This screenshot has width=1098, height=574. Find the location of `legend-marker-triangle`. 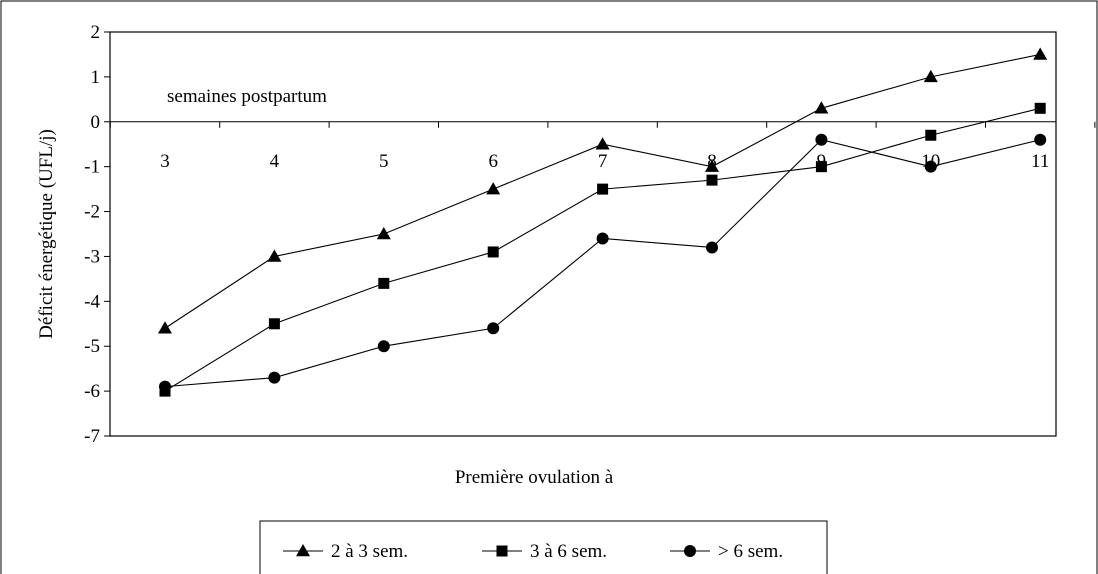

legend-marker-triangle is located at coordinates (303, 550).